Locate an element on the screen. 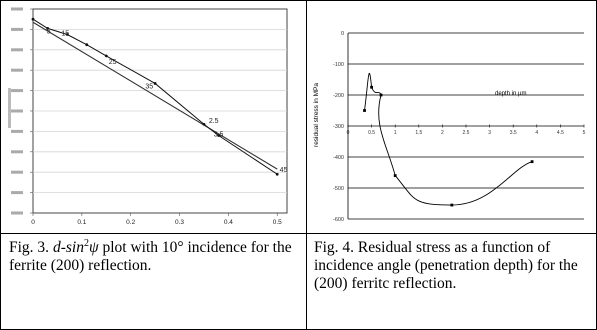 The width and height of the screenshot is (597, 330). figure4-ytick-label: 0 is located at coordinates (342, 34).